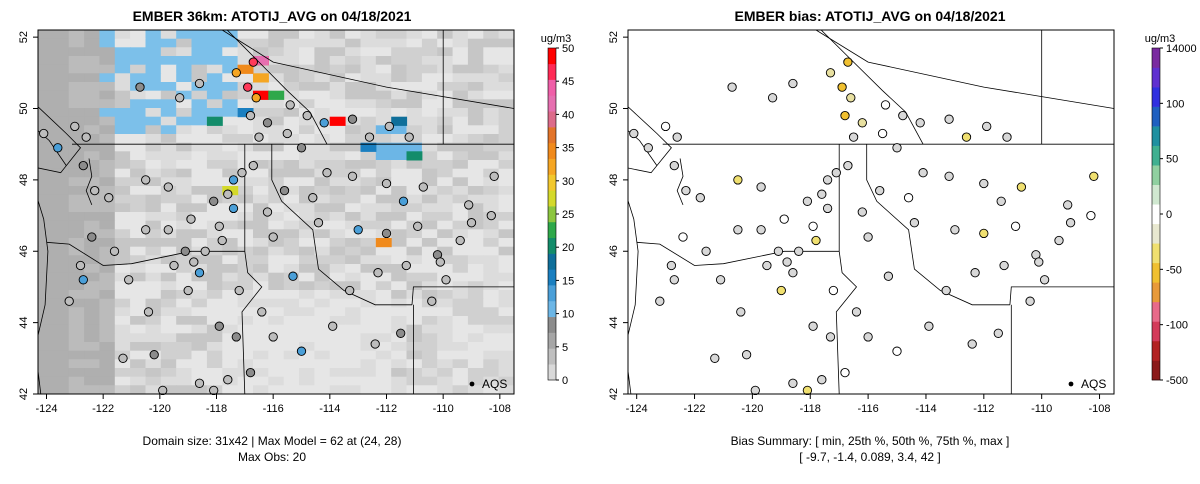 The image size is (1200, 484). What do you see at coordinates (24, 37) in the screenshot?
I see `y-tick-label: 52` at bounding box center [24, 37].